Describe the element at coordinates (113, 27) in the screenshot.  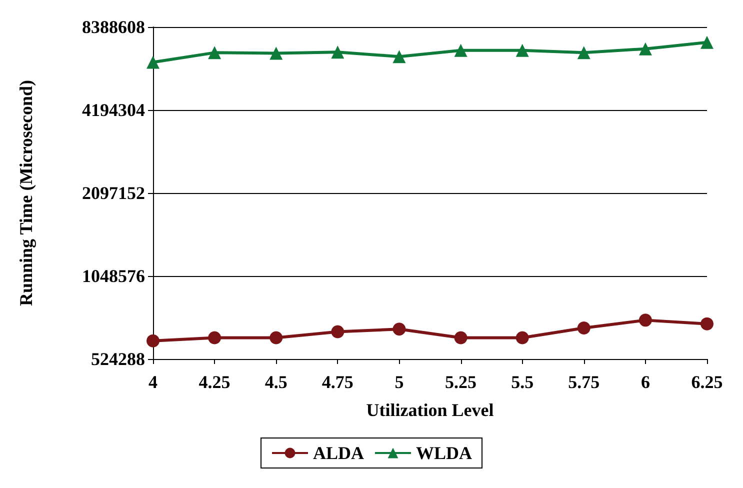
I see `y-tick-label: 8388608` at that location.